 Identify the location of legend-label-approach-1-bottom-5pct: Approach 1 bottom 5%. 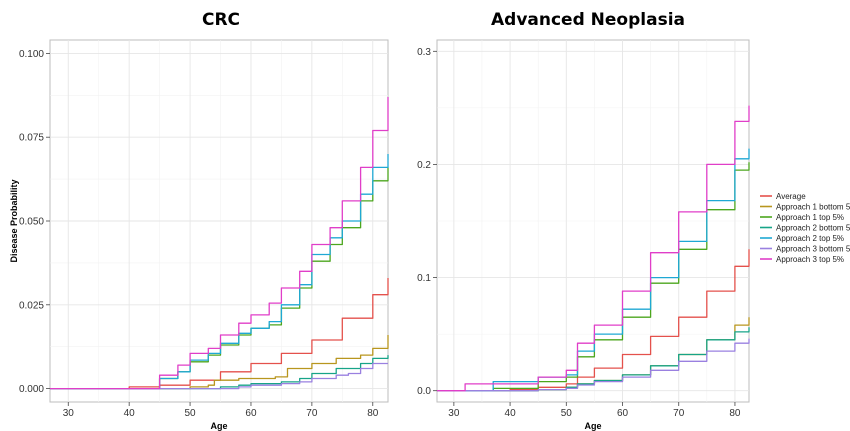
(813, 207).